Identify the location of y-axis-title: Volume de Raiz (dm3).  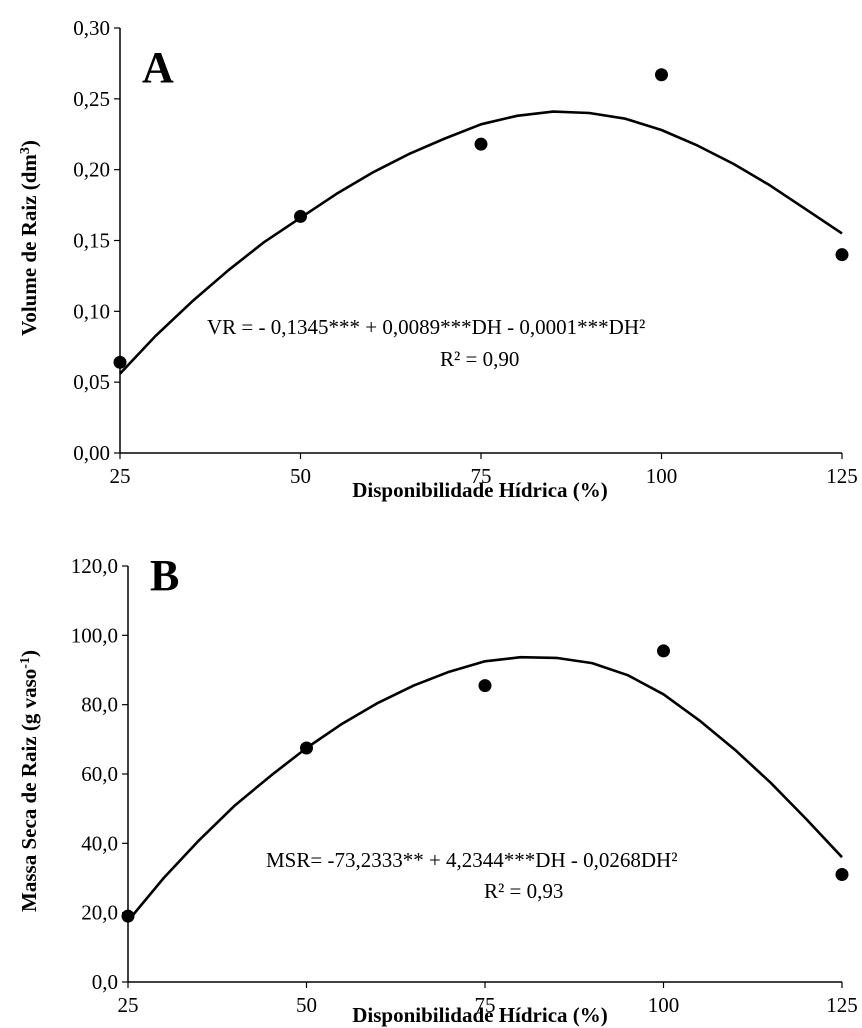
(29, 238).